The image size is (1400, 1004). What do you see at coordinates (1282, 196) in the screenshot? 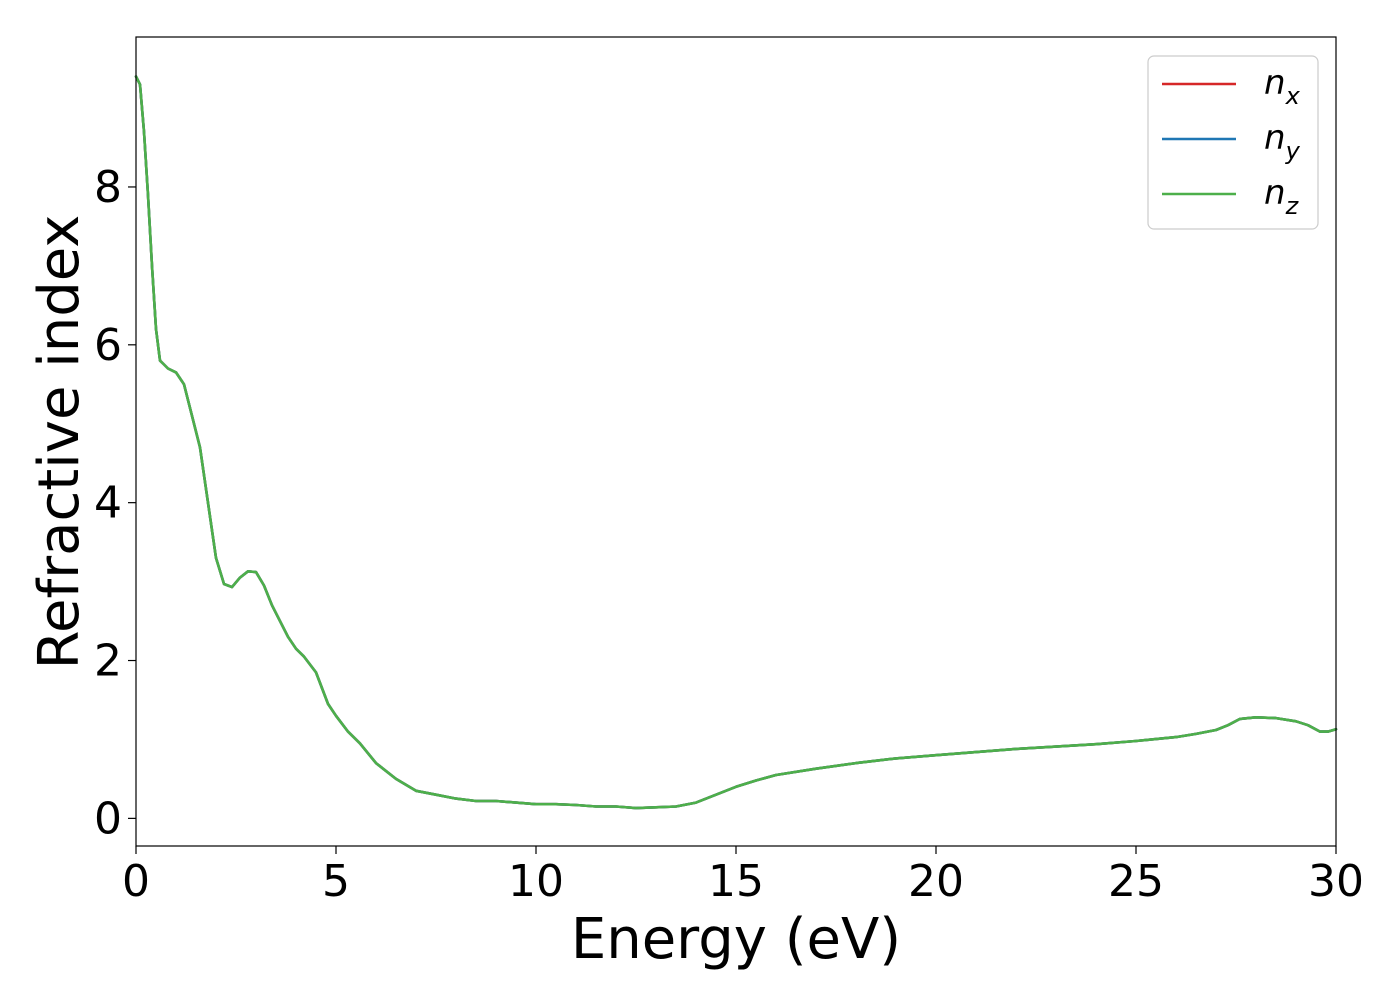
I see `legend-label-nz: nz` at bounding box center [1282, 196].